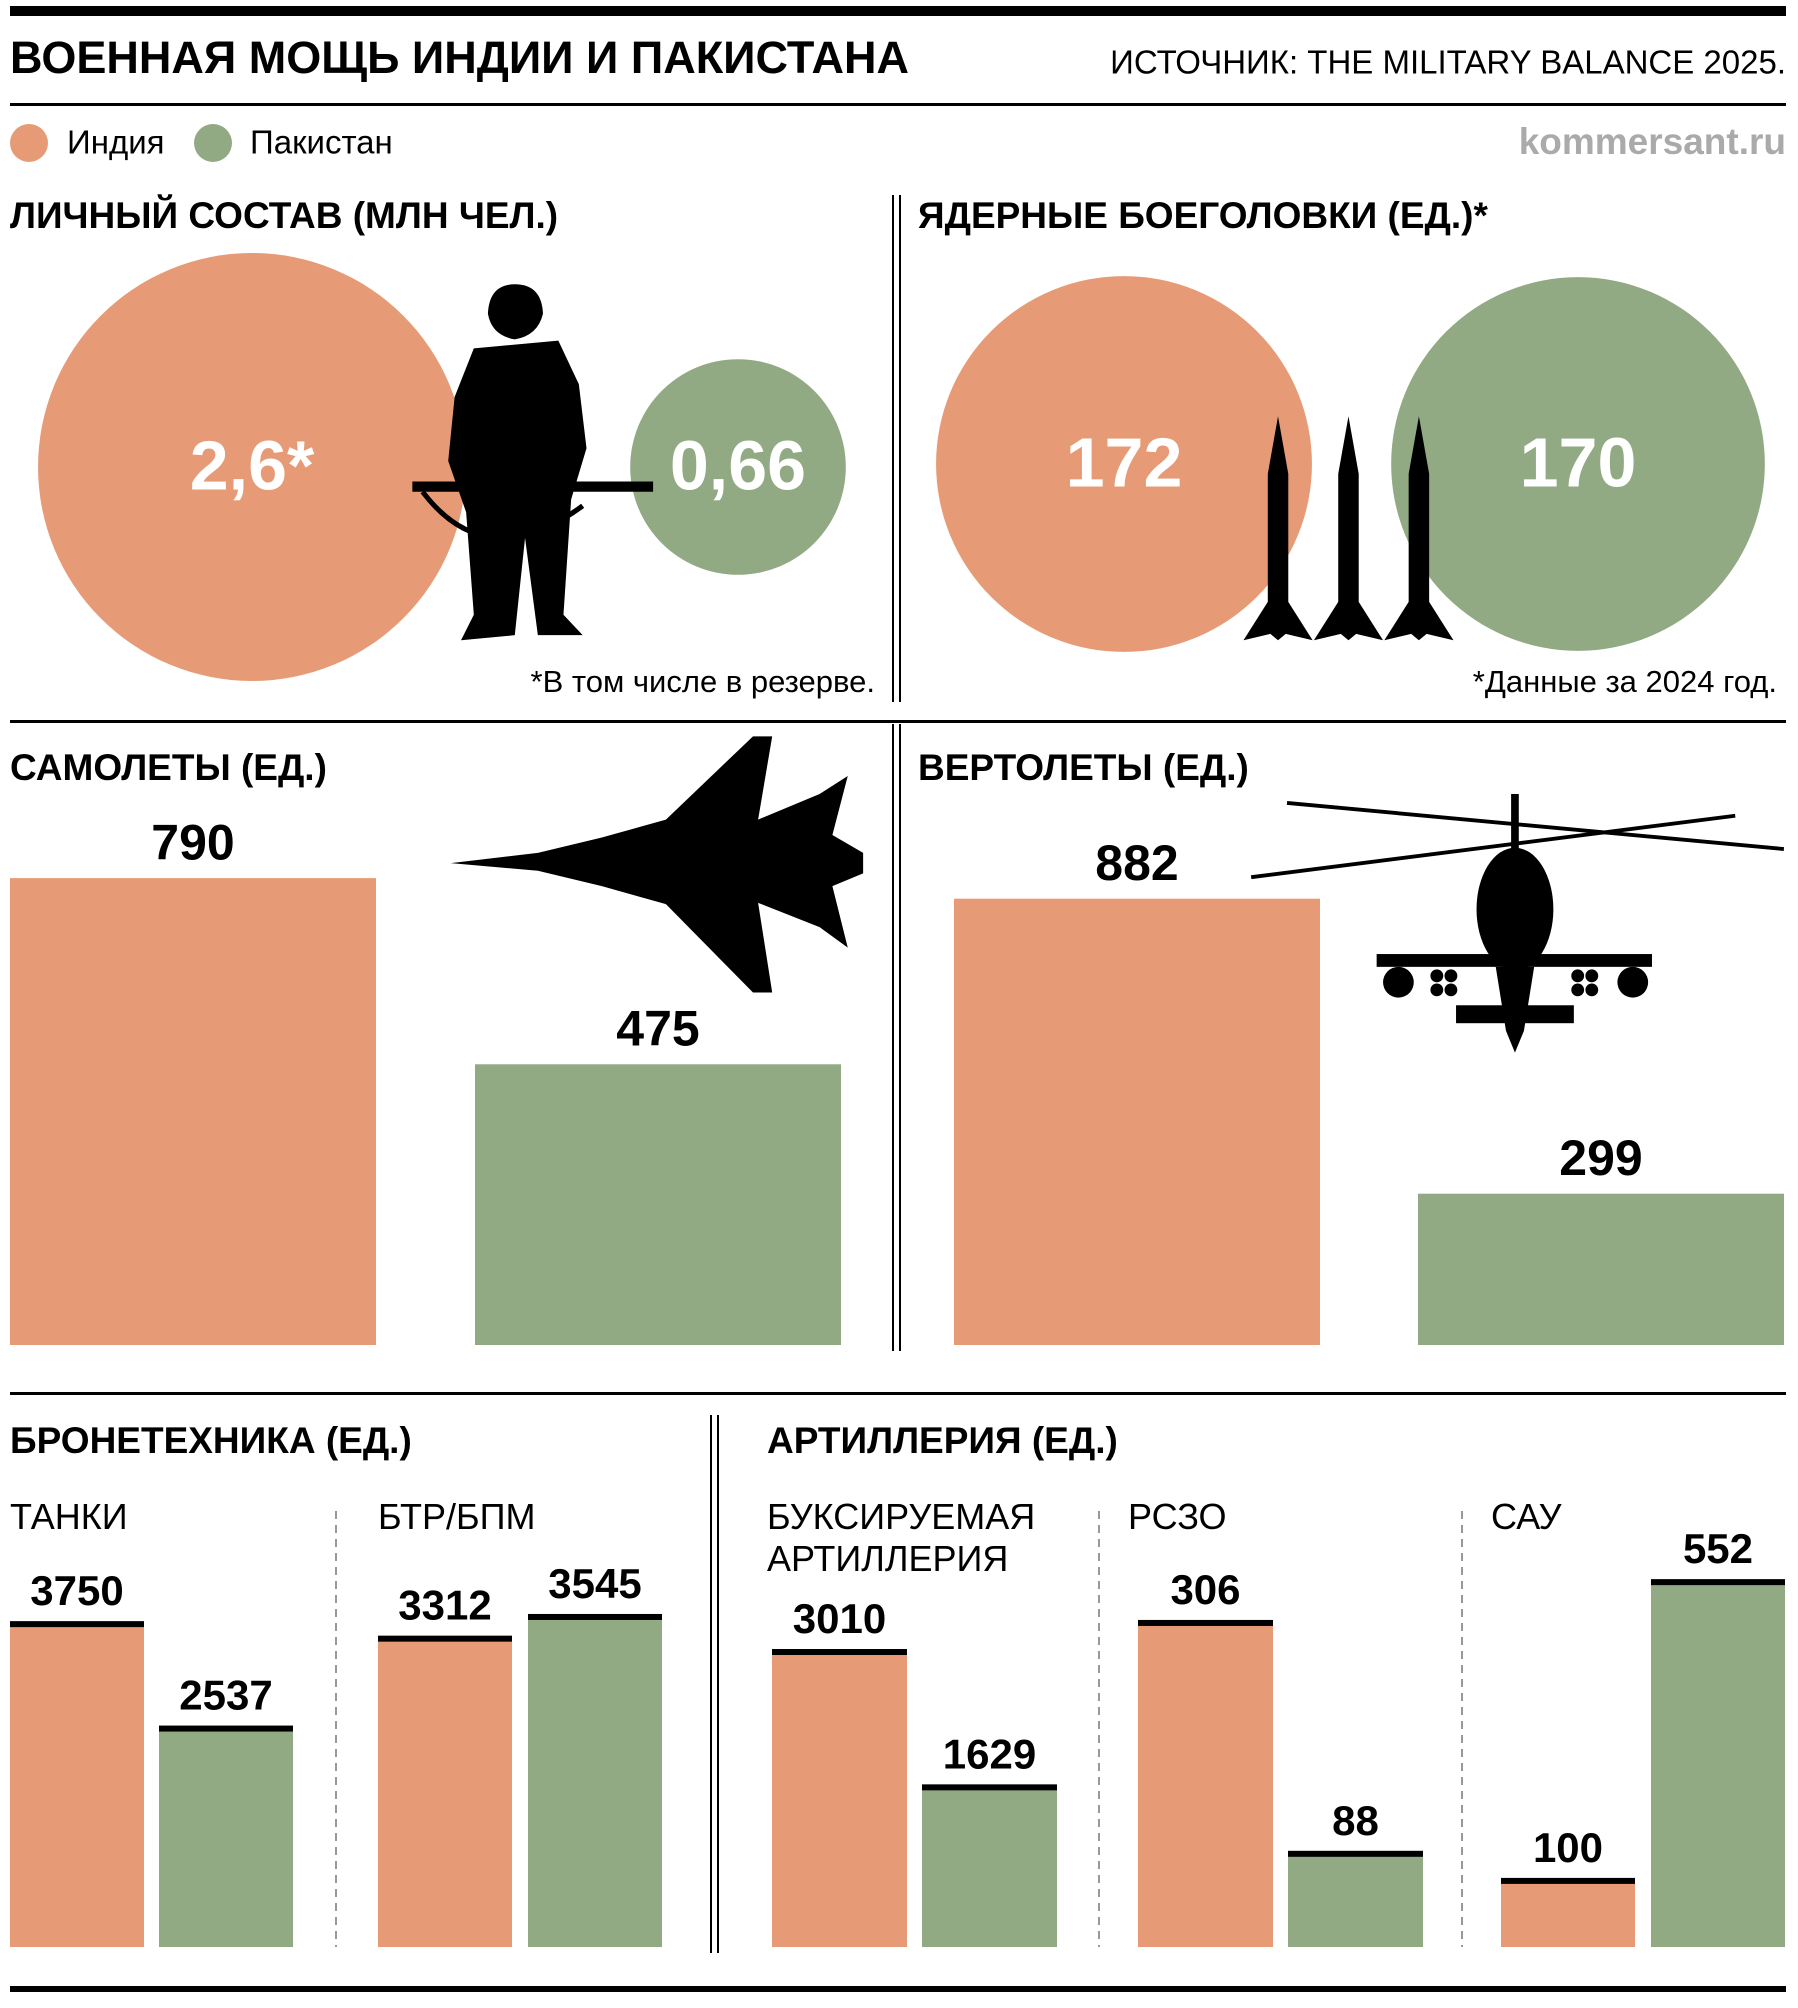  What do you see at coordinates (989, 1753) in the screenshot?
I see `value-label: 1629` at bounding box center [989, 1753].